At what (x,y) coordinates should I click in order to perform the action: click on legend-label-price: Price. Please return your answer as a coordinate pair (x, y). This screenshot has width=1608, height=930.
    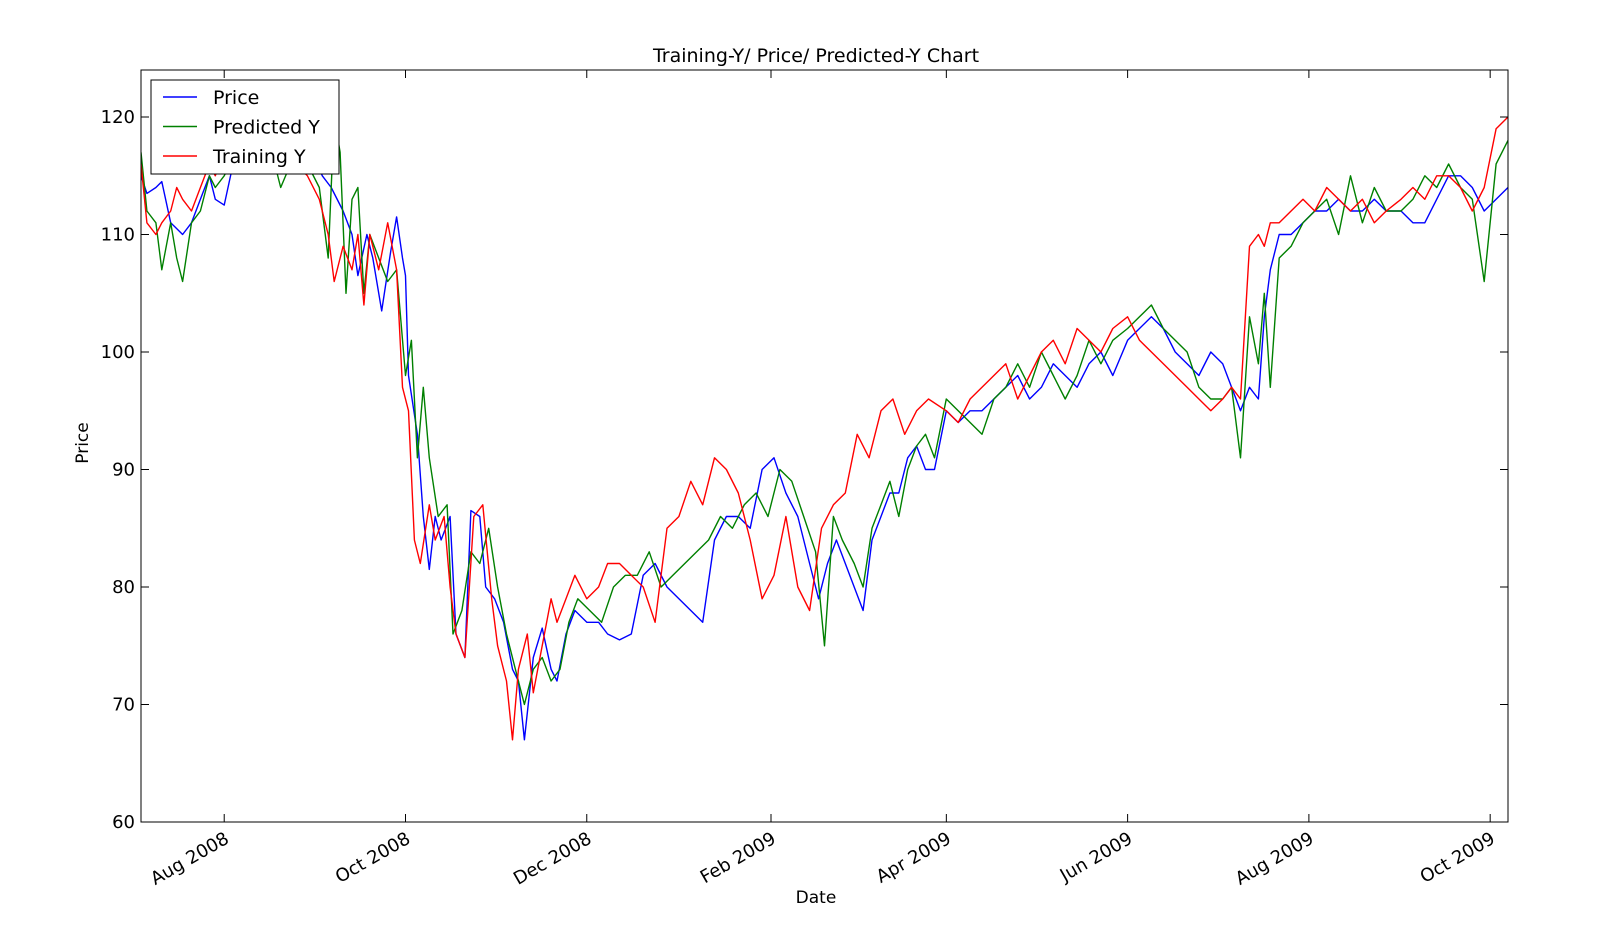
    Looking at the image, I should click on (236, 98).